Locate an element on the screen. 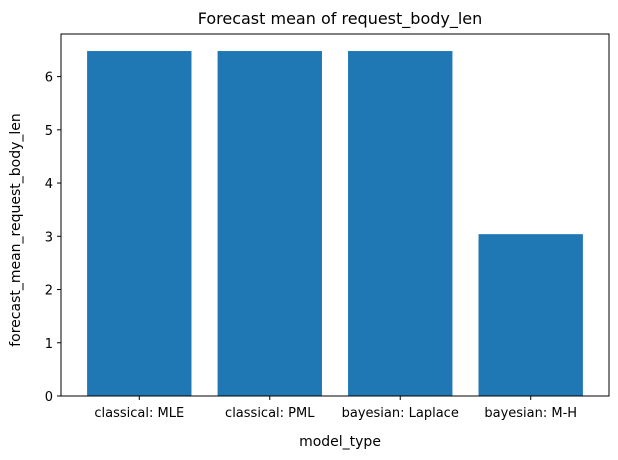 The height and width of the screenshot is (460, 618). y-tick-label: 2 is located at coordinates (49, 291).